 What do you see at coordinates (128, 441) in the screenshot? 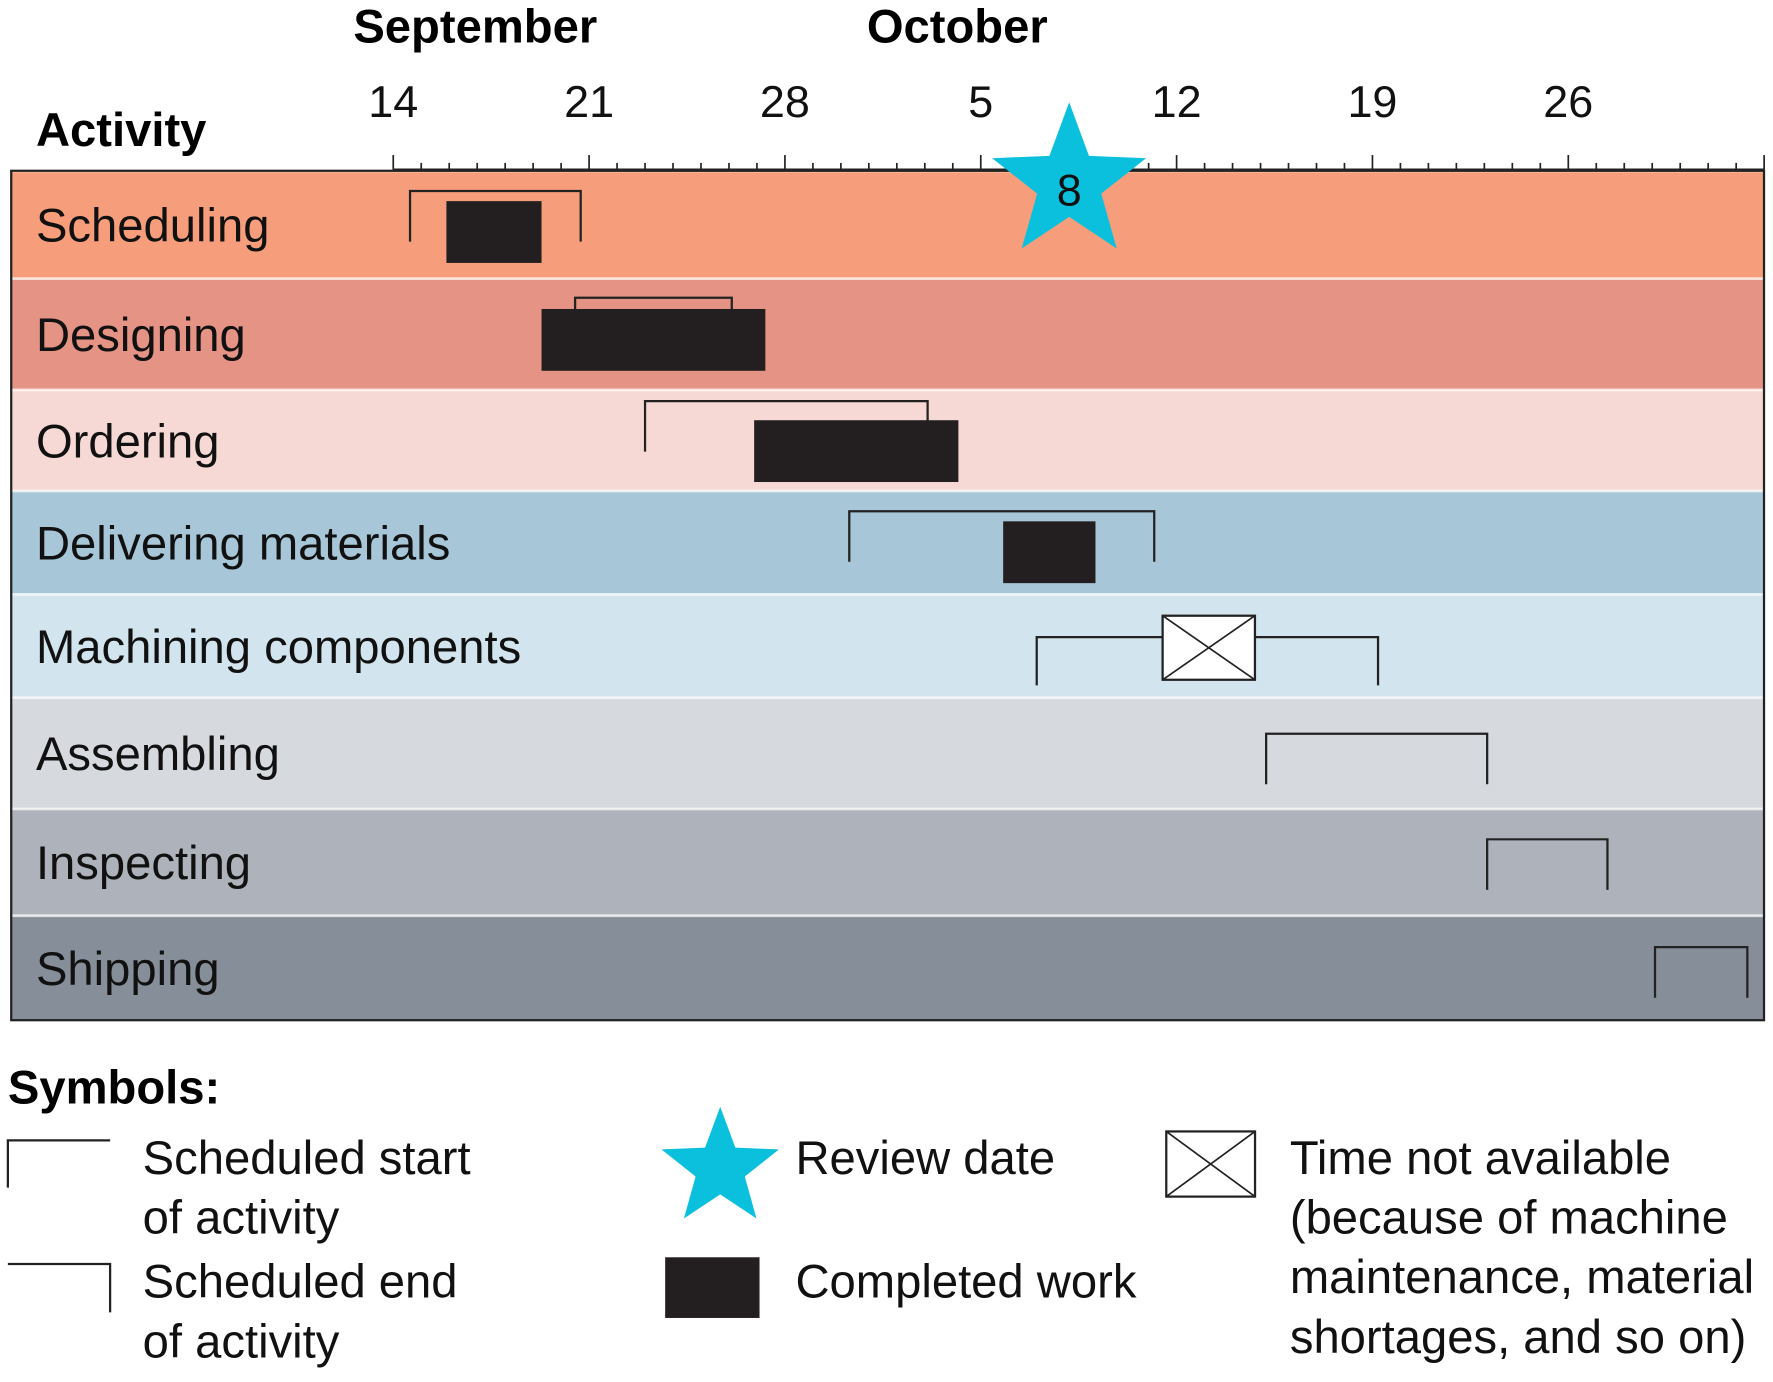
I see `activity-label: Ordering` at bounding box center [128, 441].